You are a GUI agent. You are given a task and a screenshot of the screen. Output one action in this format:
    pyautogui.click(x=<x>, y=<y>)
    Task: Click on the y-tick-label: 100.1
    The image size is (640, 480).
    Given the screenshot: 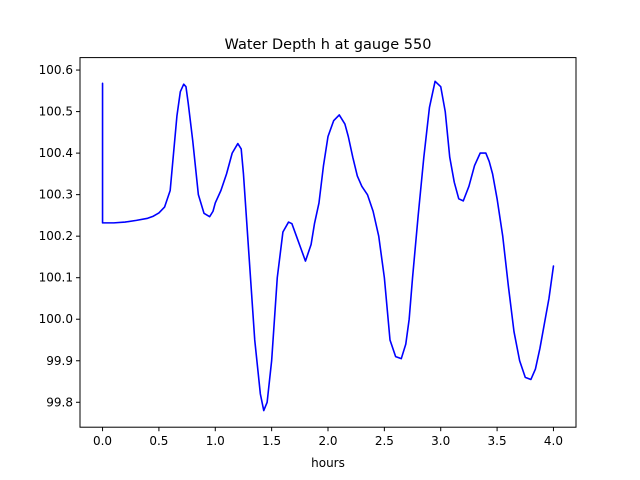 What is the action you would take?
    pyautogui.click(x=56, y=278)
    